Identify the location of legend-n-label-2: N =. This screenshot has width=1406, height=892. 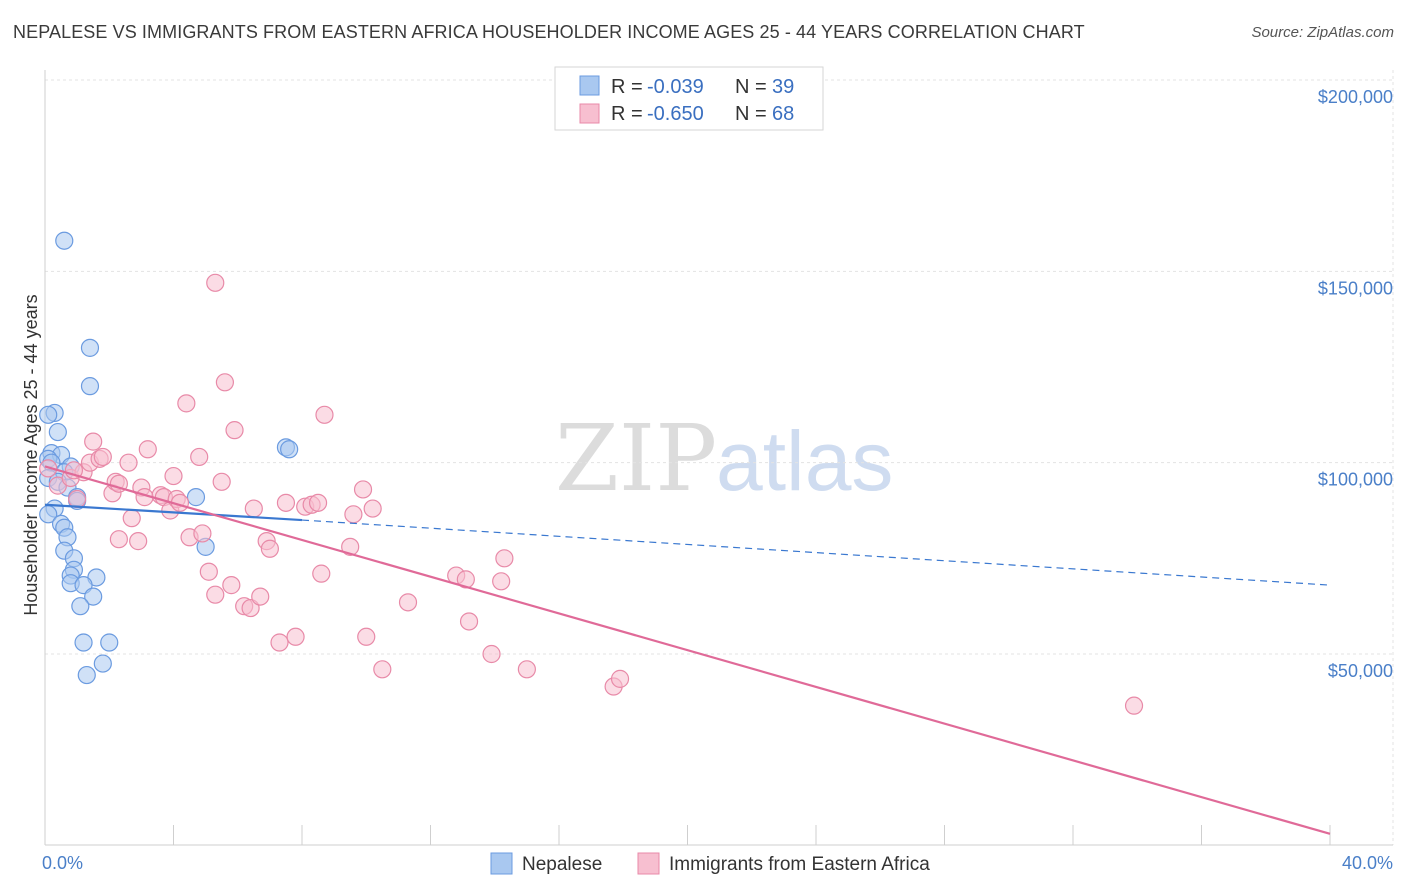
(751, 114).